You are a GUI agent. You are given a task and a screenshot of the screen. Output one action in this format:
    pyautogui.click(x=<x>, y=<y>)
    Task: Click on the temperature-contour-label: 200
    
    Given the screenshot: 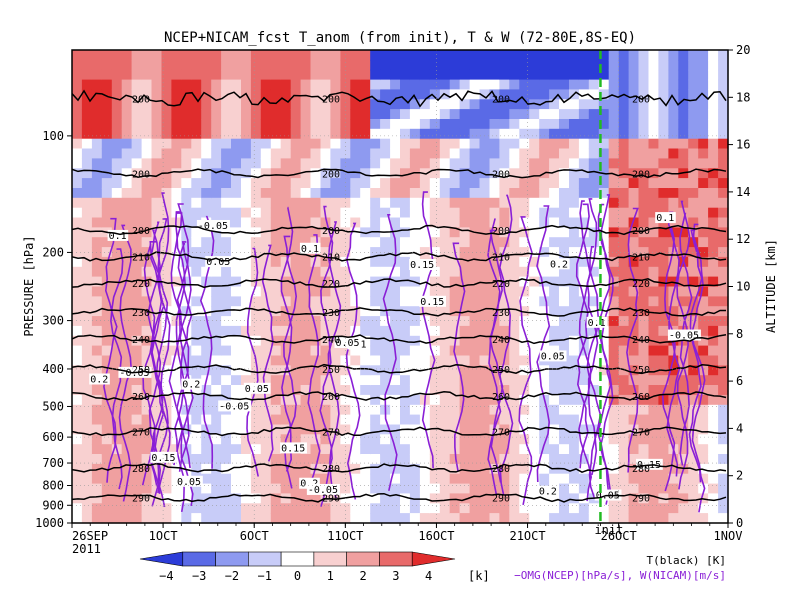 What is the action you would take?
    pyautogui.click(x=641, y=99)
    